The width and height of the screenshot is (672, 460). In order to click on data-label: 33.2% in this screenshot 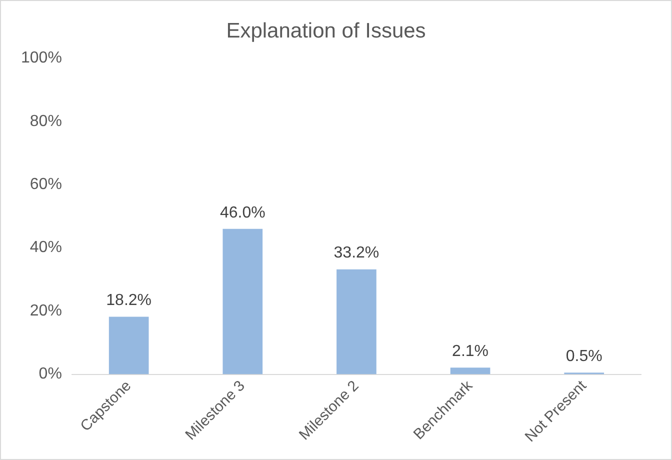, I will do `click(357, 253)`.